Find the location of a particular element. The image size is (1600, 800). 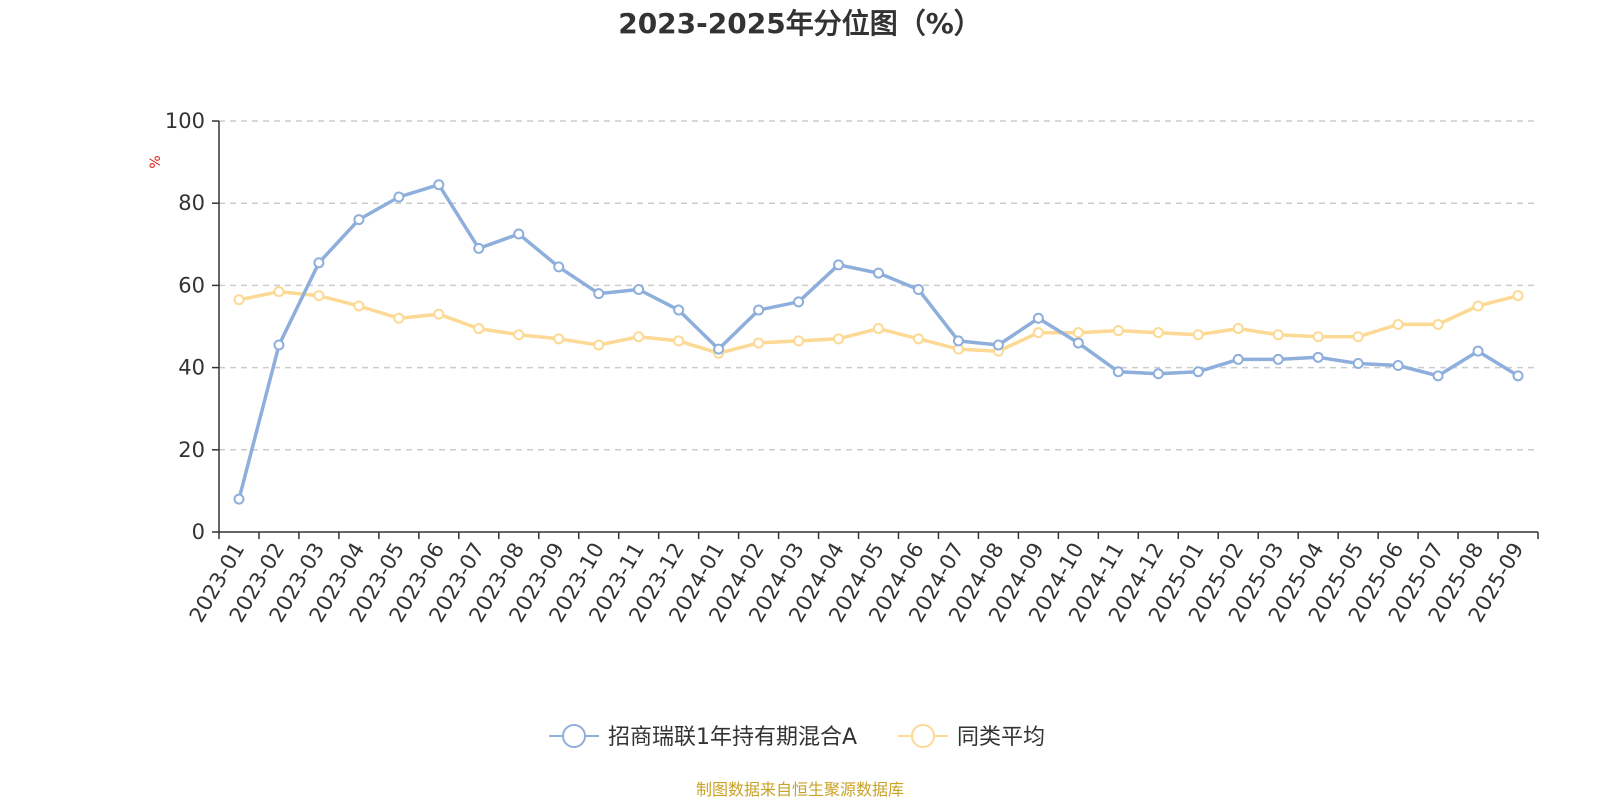

series-line is located at coordinates (878, 322).